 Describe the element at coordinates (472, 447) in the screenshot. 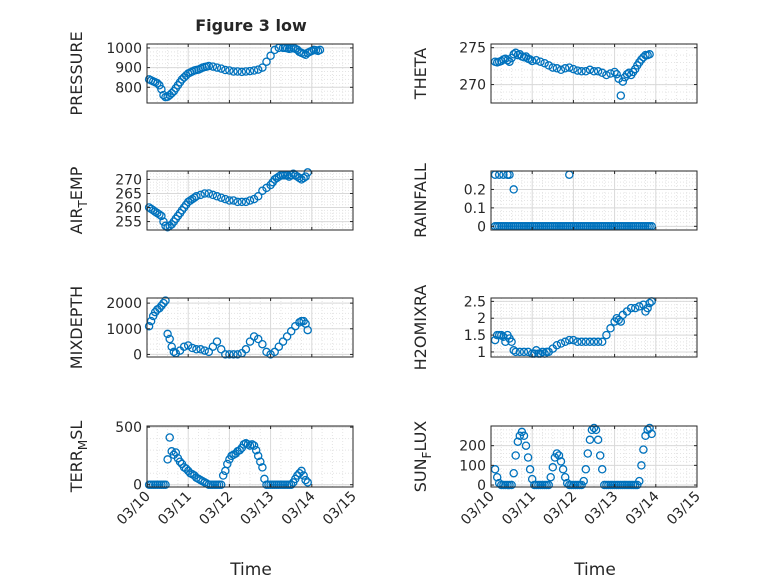

I see `y-tick-label: 200` at that location.